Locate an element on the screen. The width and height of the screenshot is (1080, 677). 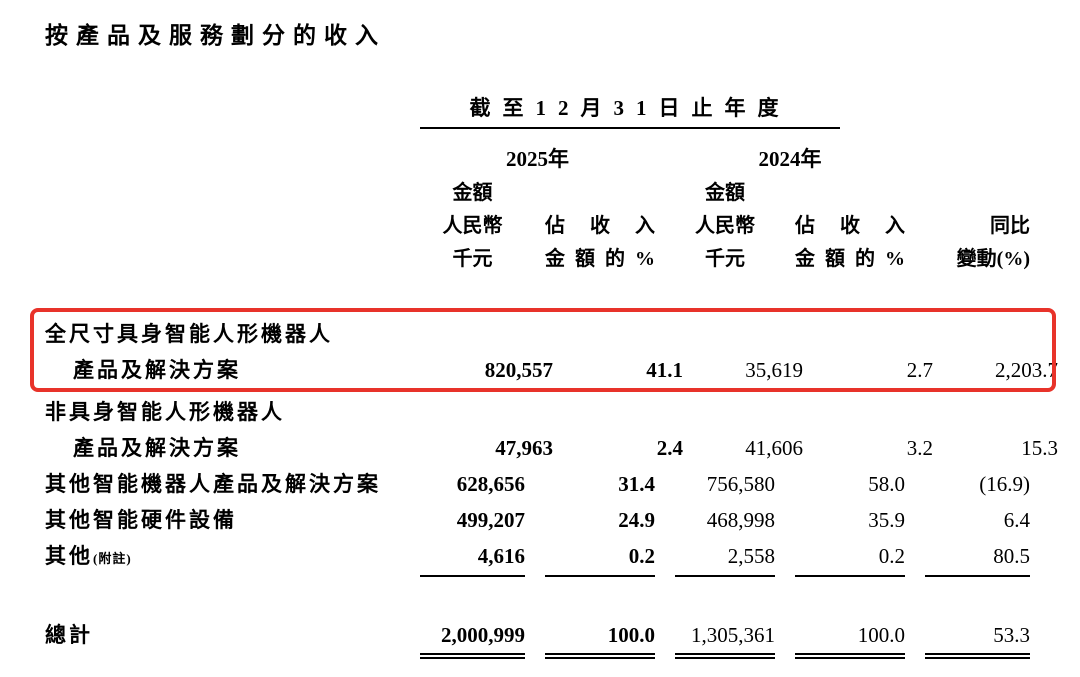
cell-2024-amount: 468,998 is located at coordinates (740, 520).